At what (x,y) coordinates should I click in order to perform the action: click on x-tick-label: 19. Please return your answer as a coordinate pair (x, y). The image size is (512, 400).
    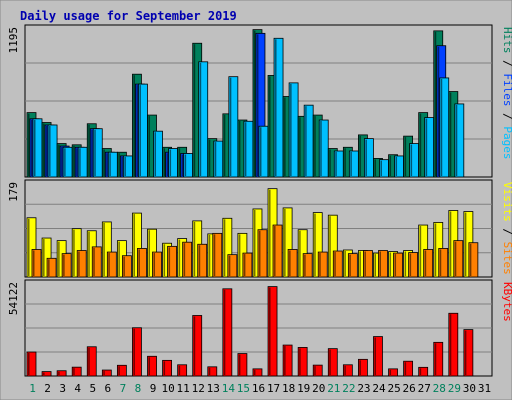
    Looking at the image, I should click on (303, 388).